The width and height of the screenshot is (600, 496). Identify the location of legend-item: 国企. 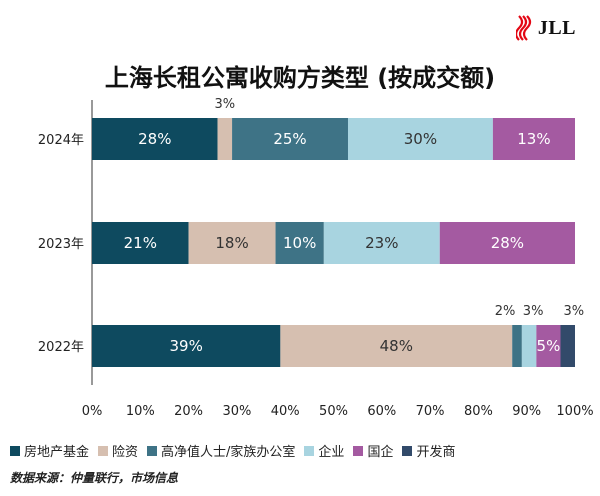
(373, 450).